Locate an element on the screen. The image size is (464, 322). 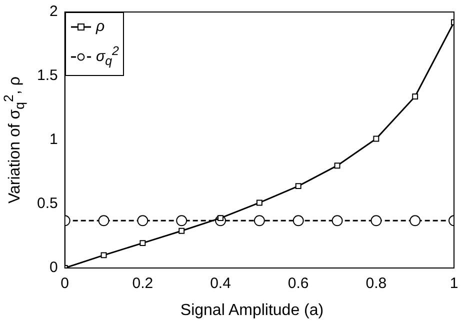
x-tick-label: 0.6 is located at coordinates (298, 283).